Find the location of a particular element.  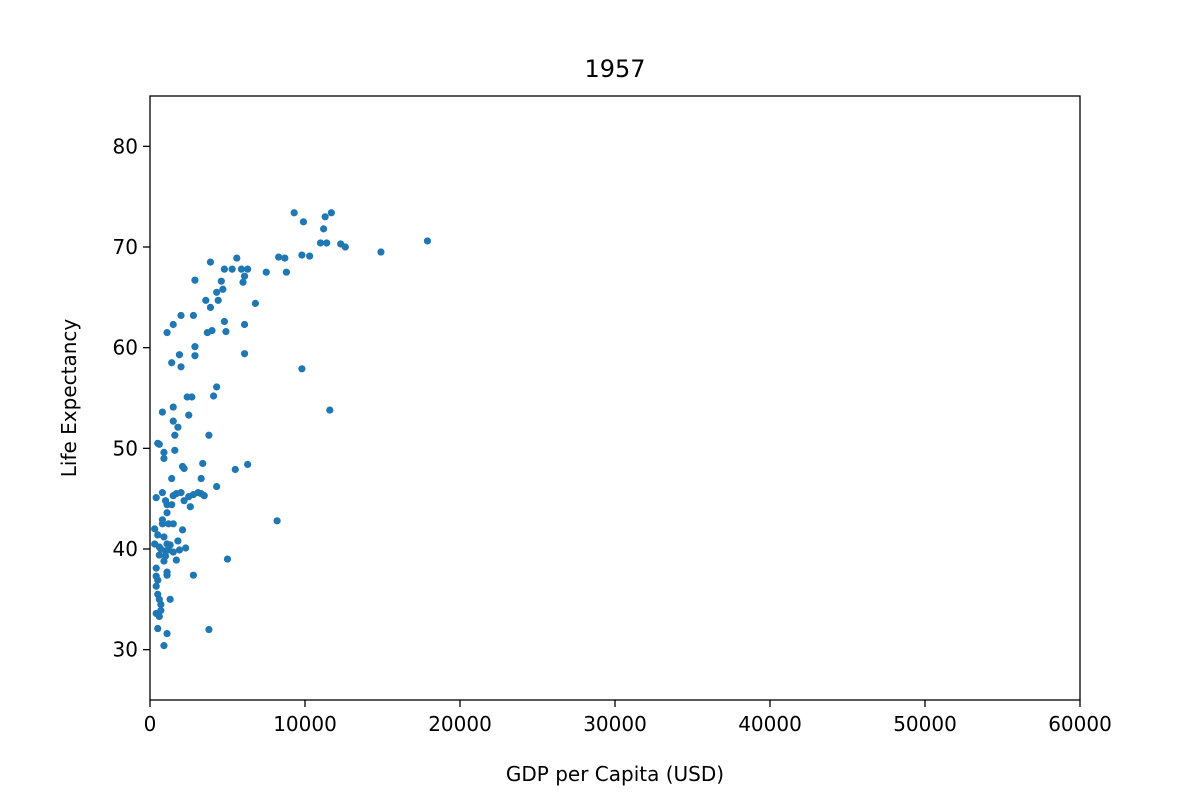

y-tick-label: 80 is located at coordinates (125, 146).